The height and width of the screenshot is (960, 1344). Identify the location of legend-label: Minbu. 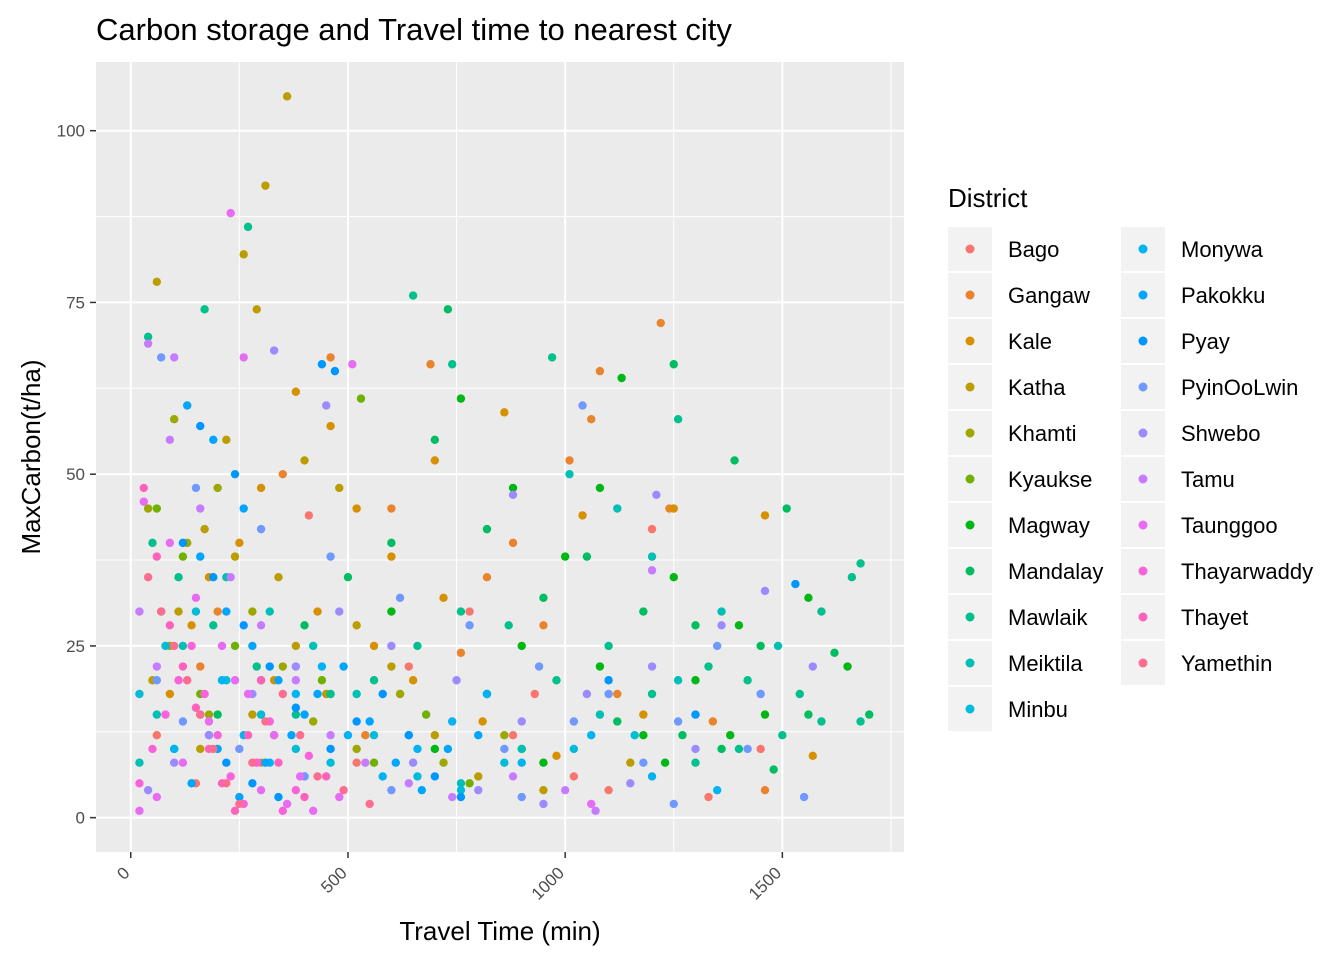
(1038, 709).